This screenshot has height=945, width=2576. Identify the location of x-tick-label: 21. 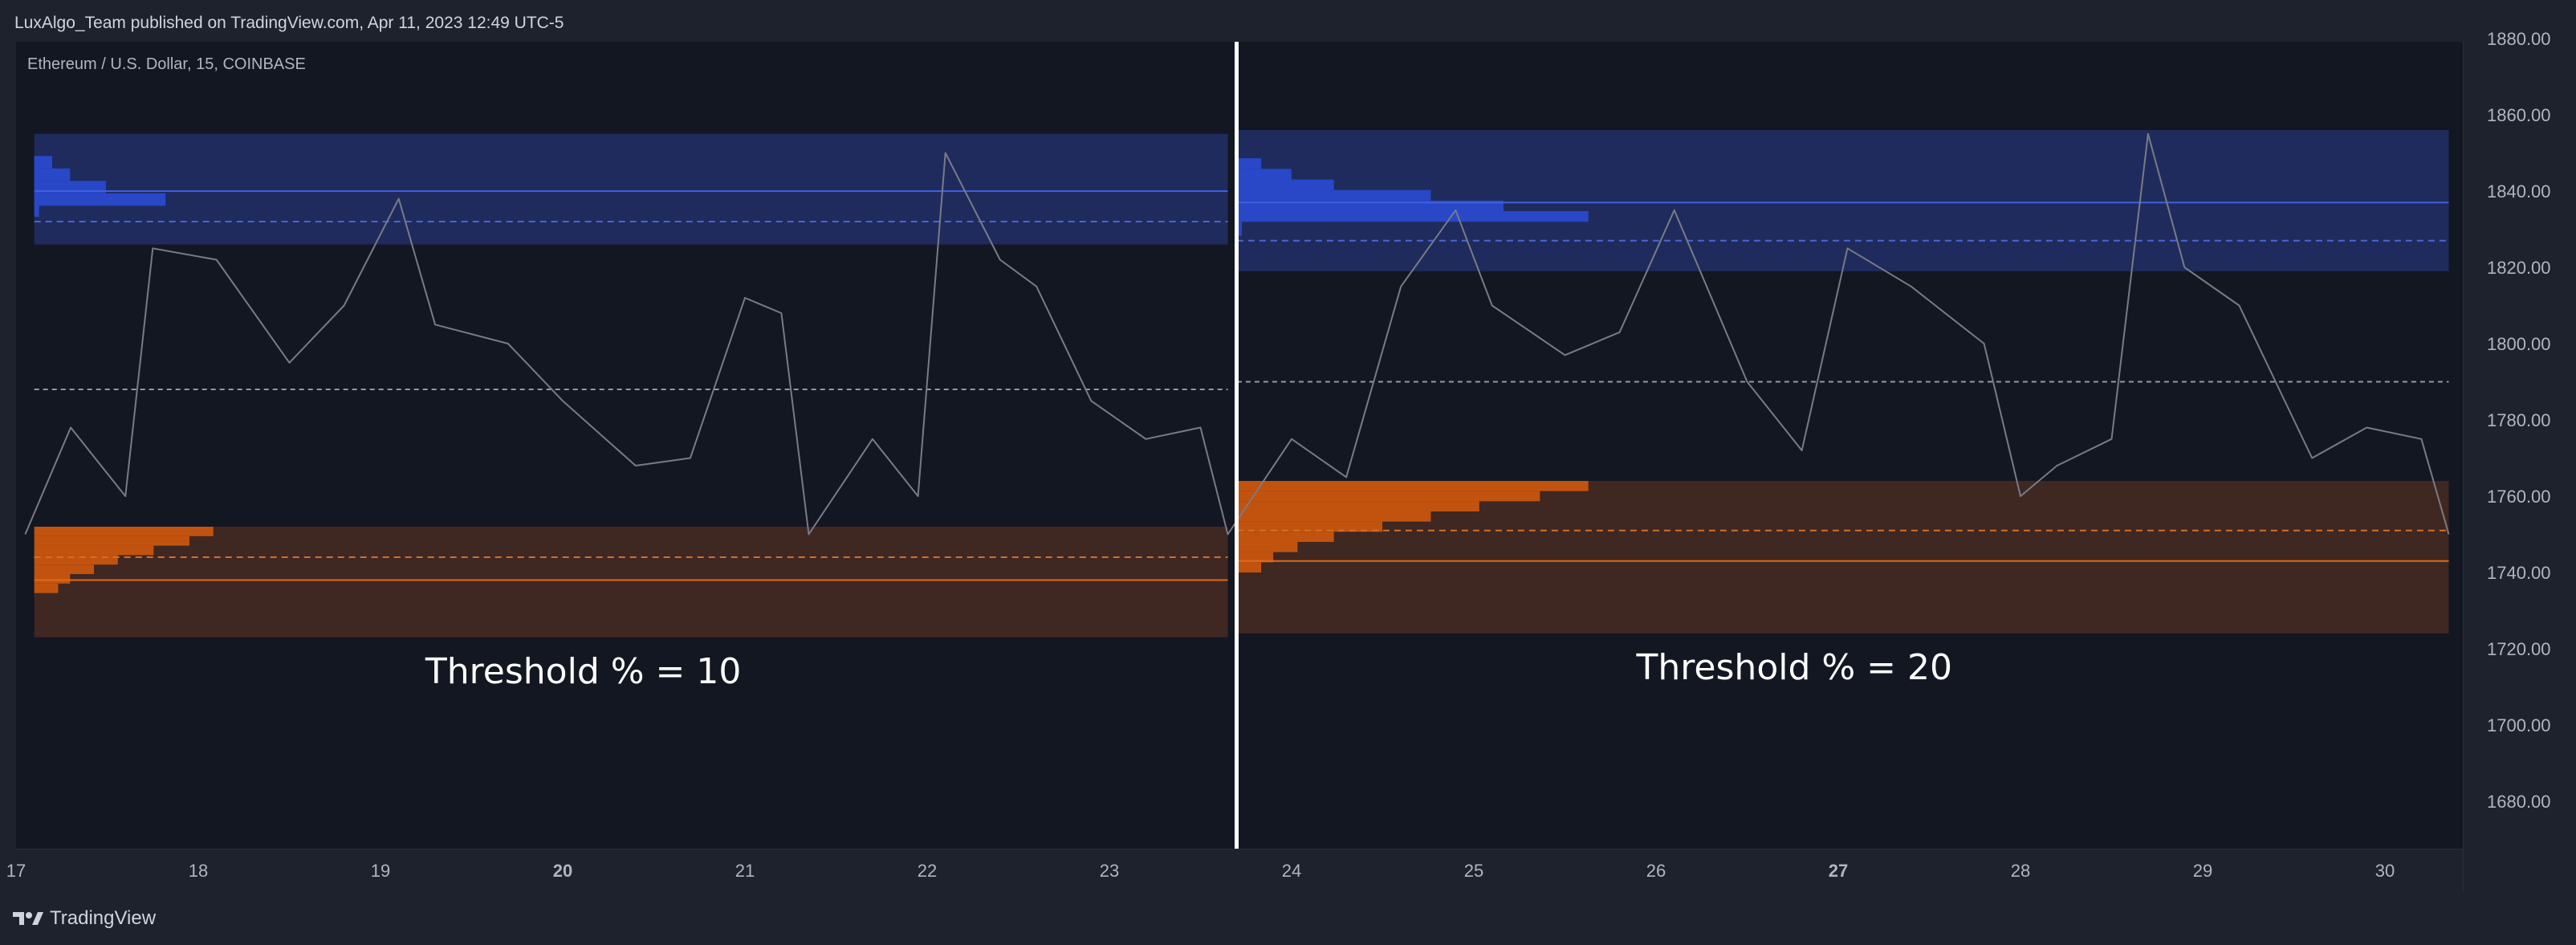
(745, 871).